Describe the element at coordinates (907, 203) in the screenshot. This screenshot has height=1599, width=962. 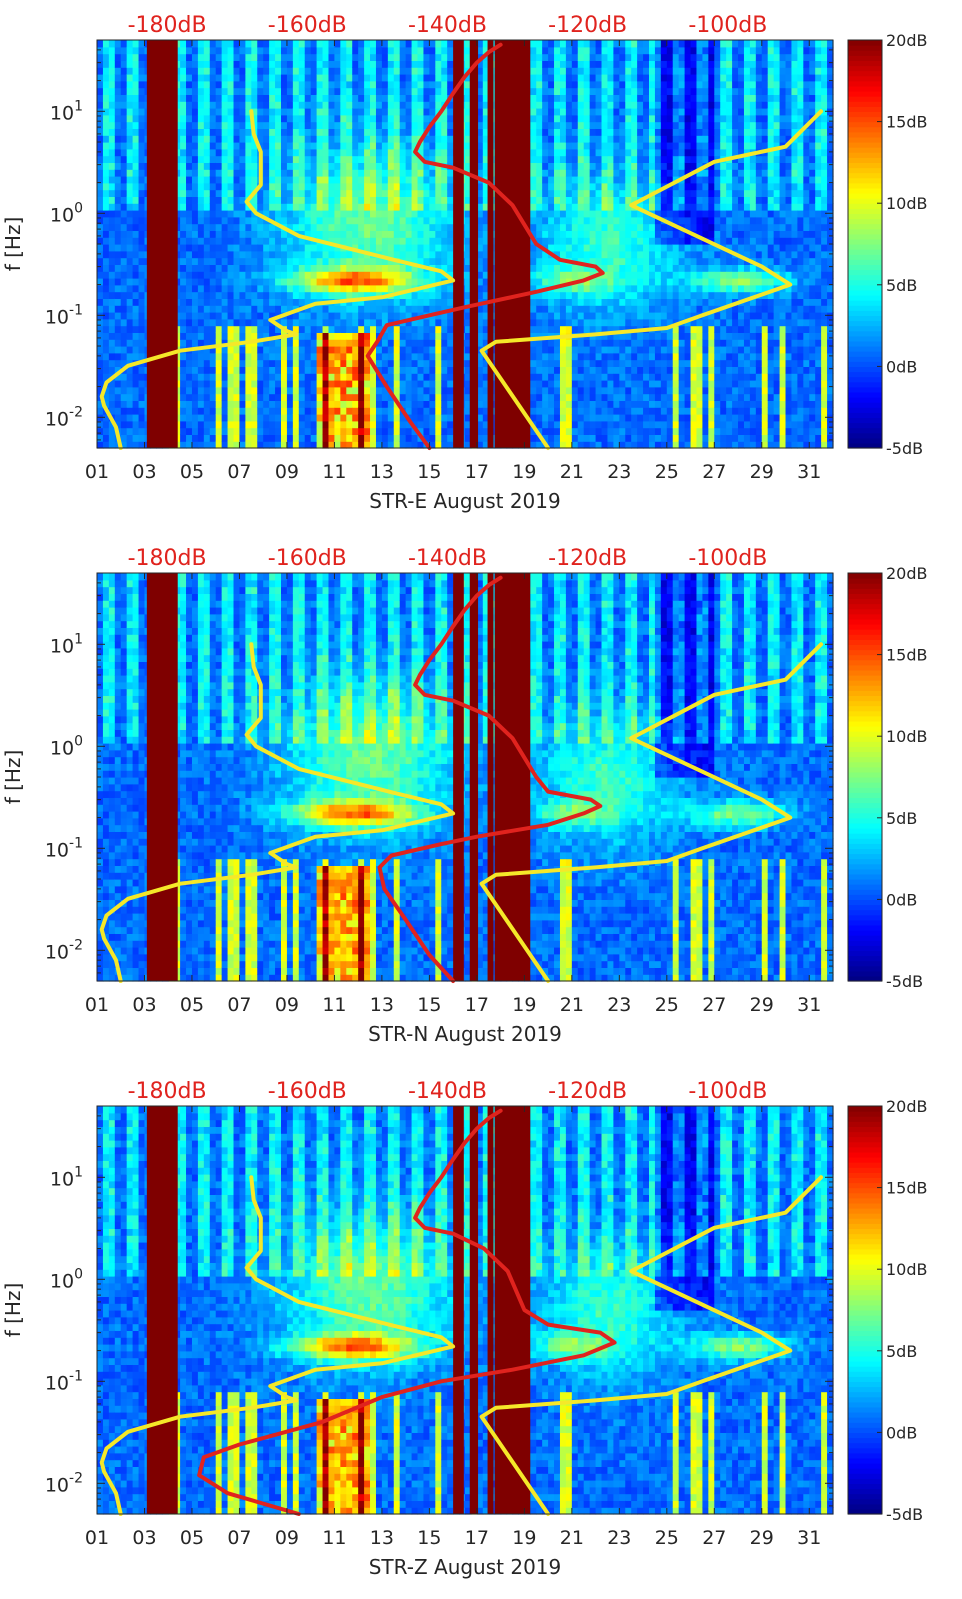
I see `colorbar-label: 10dB` at that location.